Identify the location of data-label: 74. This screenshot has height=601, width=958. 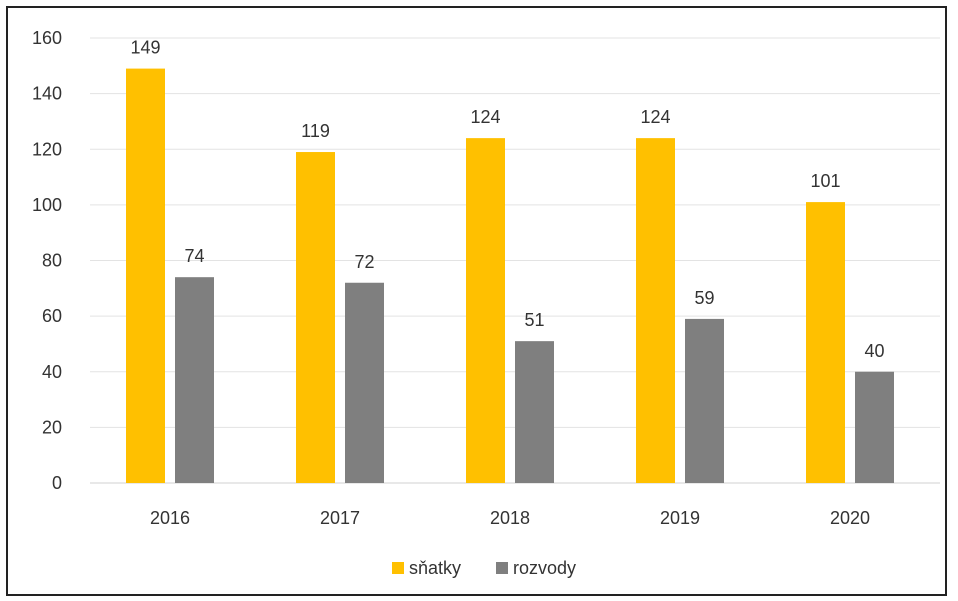
(194, 256).